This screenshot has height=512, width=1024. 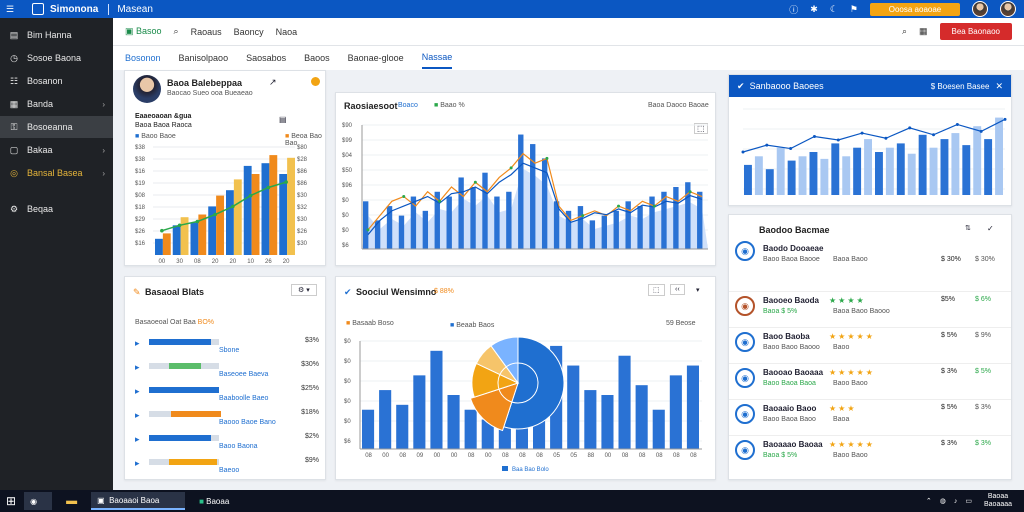 I want to click on moon-icon: ☾, so click(x=833, y=8).